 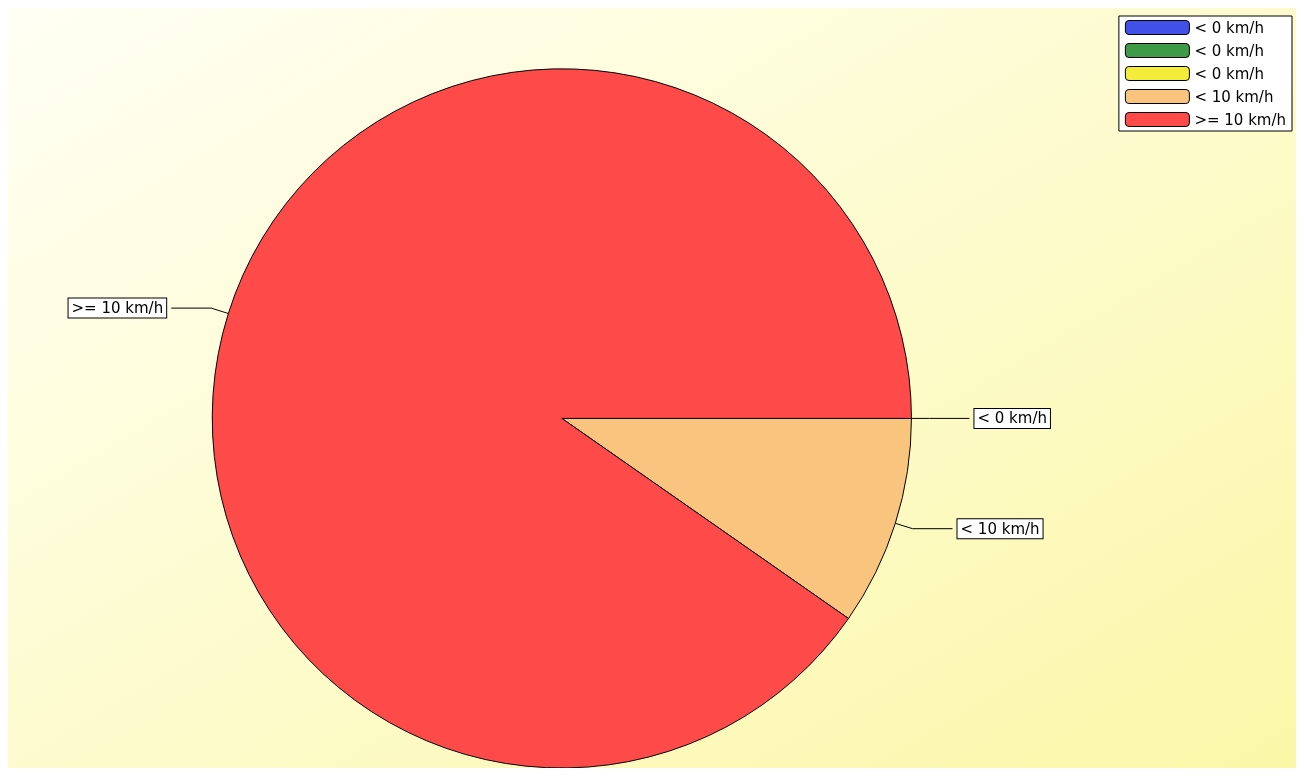 I want to click on legend-label: >= 10 km/h, so click(x=1240, y=119).